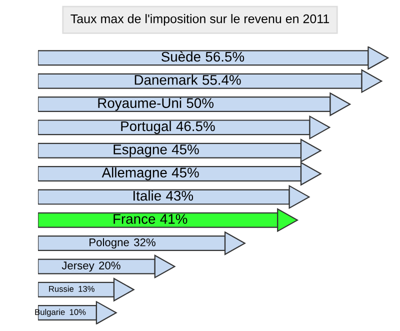 This screenshot has width=400, height=331. What do you see at coordinates (180, 56) in the screenshot?
I see `y-tick-label: Suède` at bounding box center [180, 56].